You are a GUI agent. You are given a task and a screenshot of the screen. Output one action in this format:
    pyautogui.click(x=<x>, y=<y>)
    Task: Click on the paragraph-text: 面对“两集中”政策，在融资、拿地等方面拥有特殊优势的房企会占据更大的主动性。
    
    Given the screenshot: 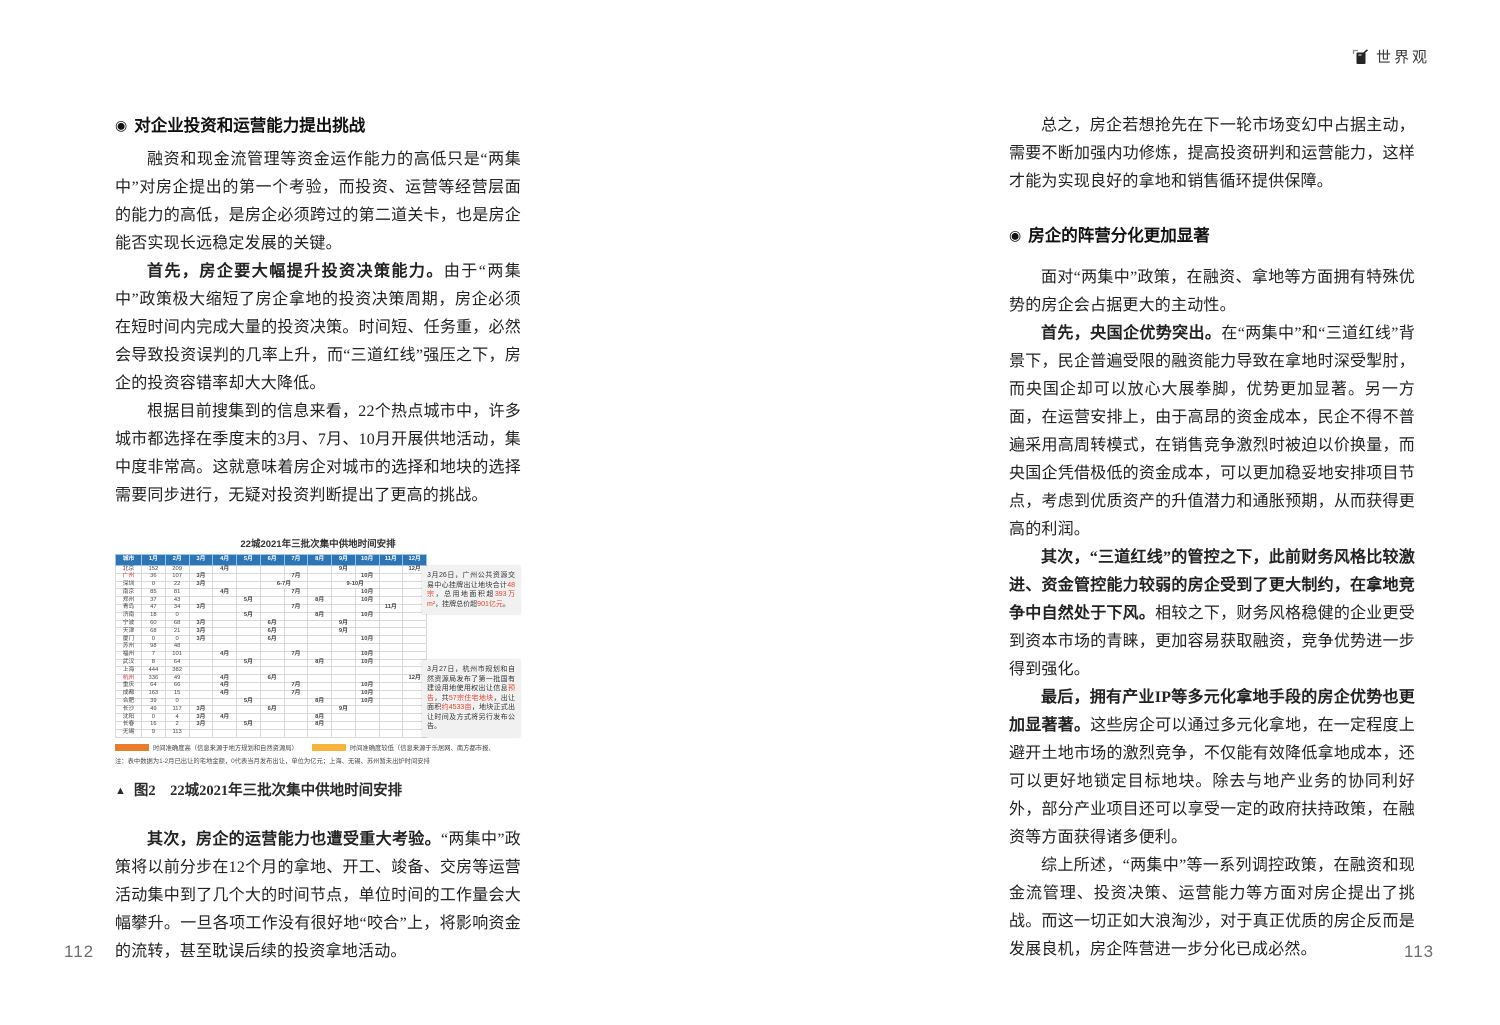 What is the action you would take?
    pyautogui.click(x=1212, y=291)
    